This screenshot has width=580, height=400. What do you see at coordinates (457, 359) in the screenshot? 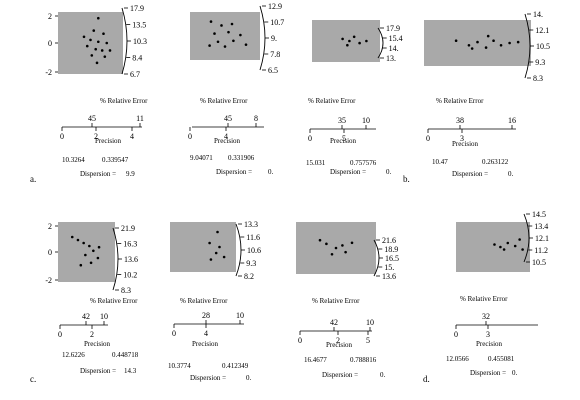
I see `precision-value: 12.0566` at bounding box center [457, 359].